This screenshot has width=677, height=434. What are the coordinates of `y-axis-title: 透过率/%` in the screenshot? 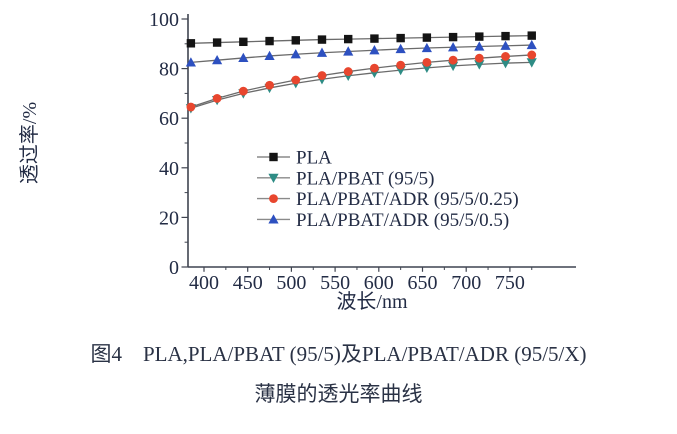 It's located at (29, 143).